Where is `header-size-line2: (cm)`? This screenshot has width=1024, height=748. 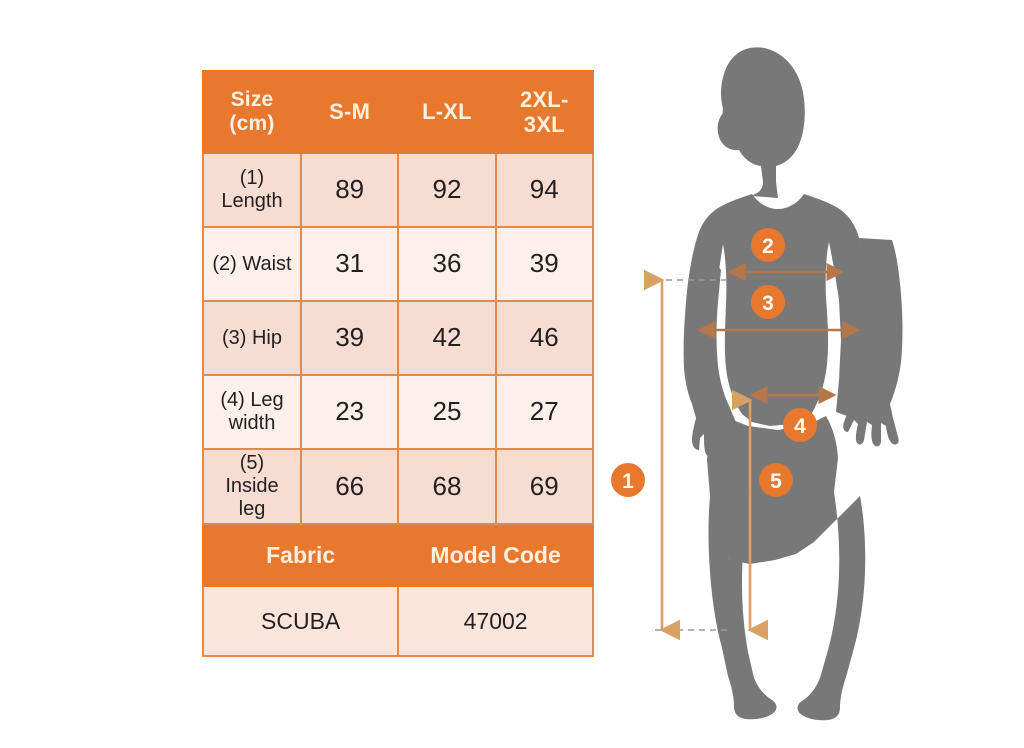
header-size-line2: (cm) is located at coordinates (252, 123).